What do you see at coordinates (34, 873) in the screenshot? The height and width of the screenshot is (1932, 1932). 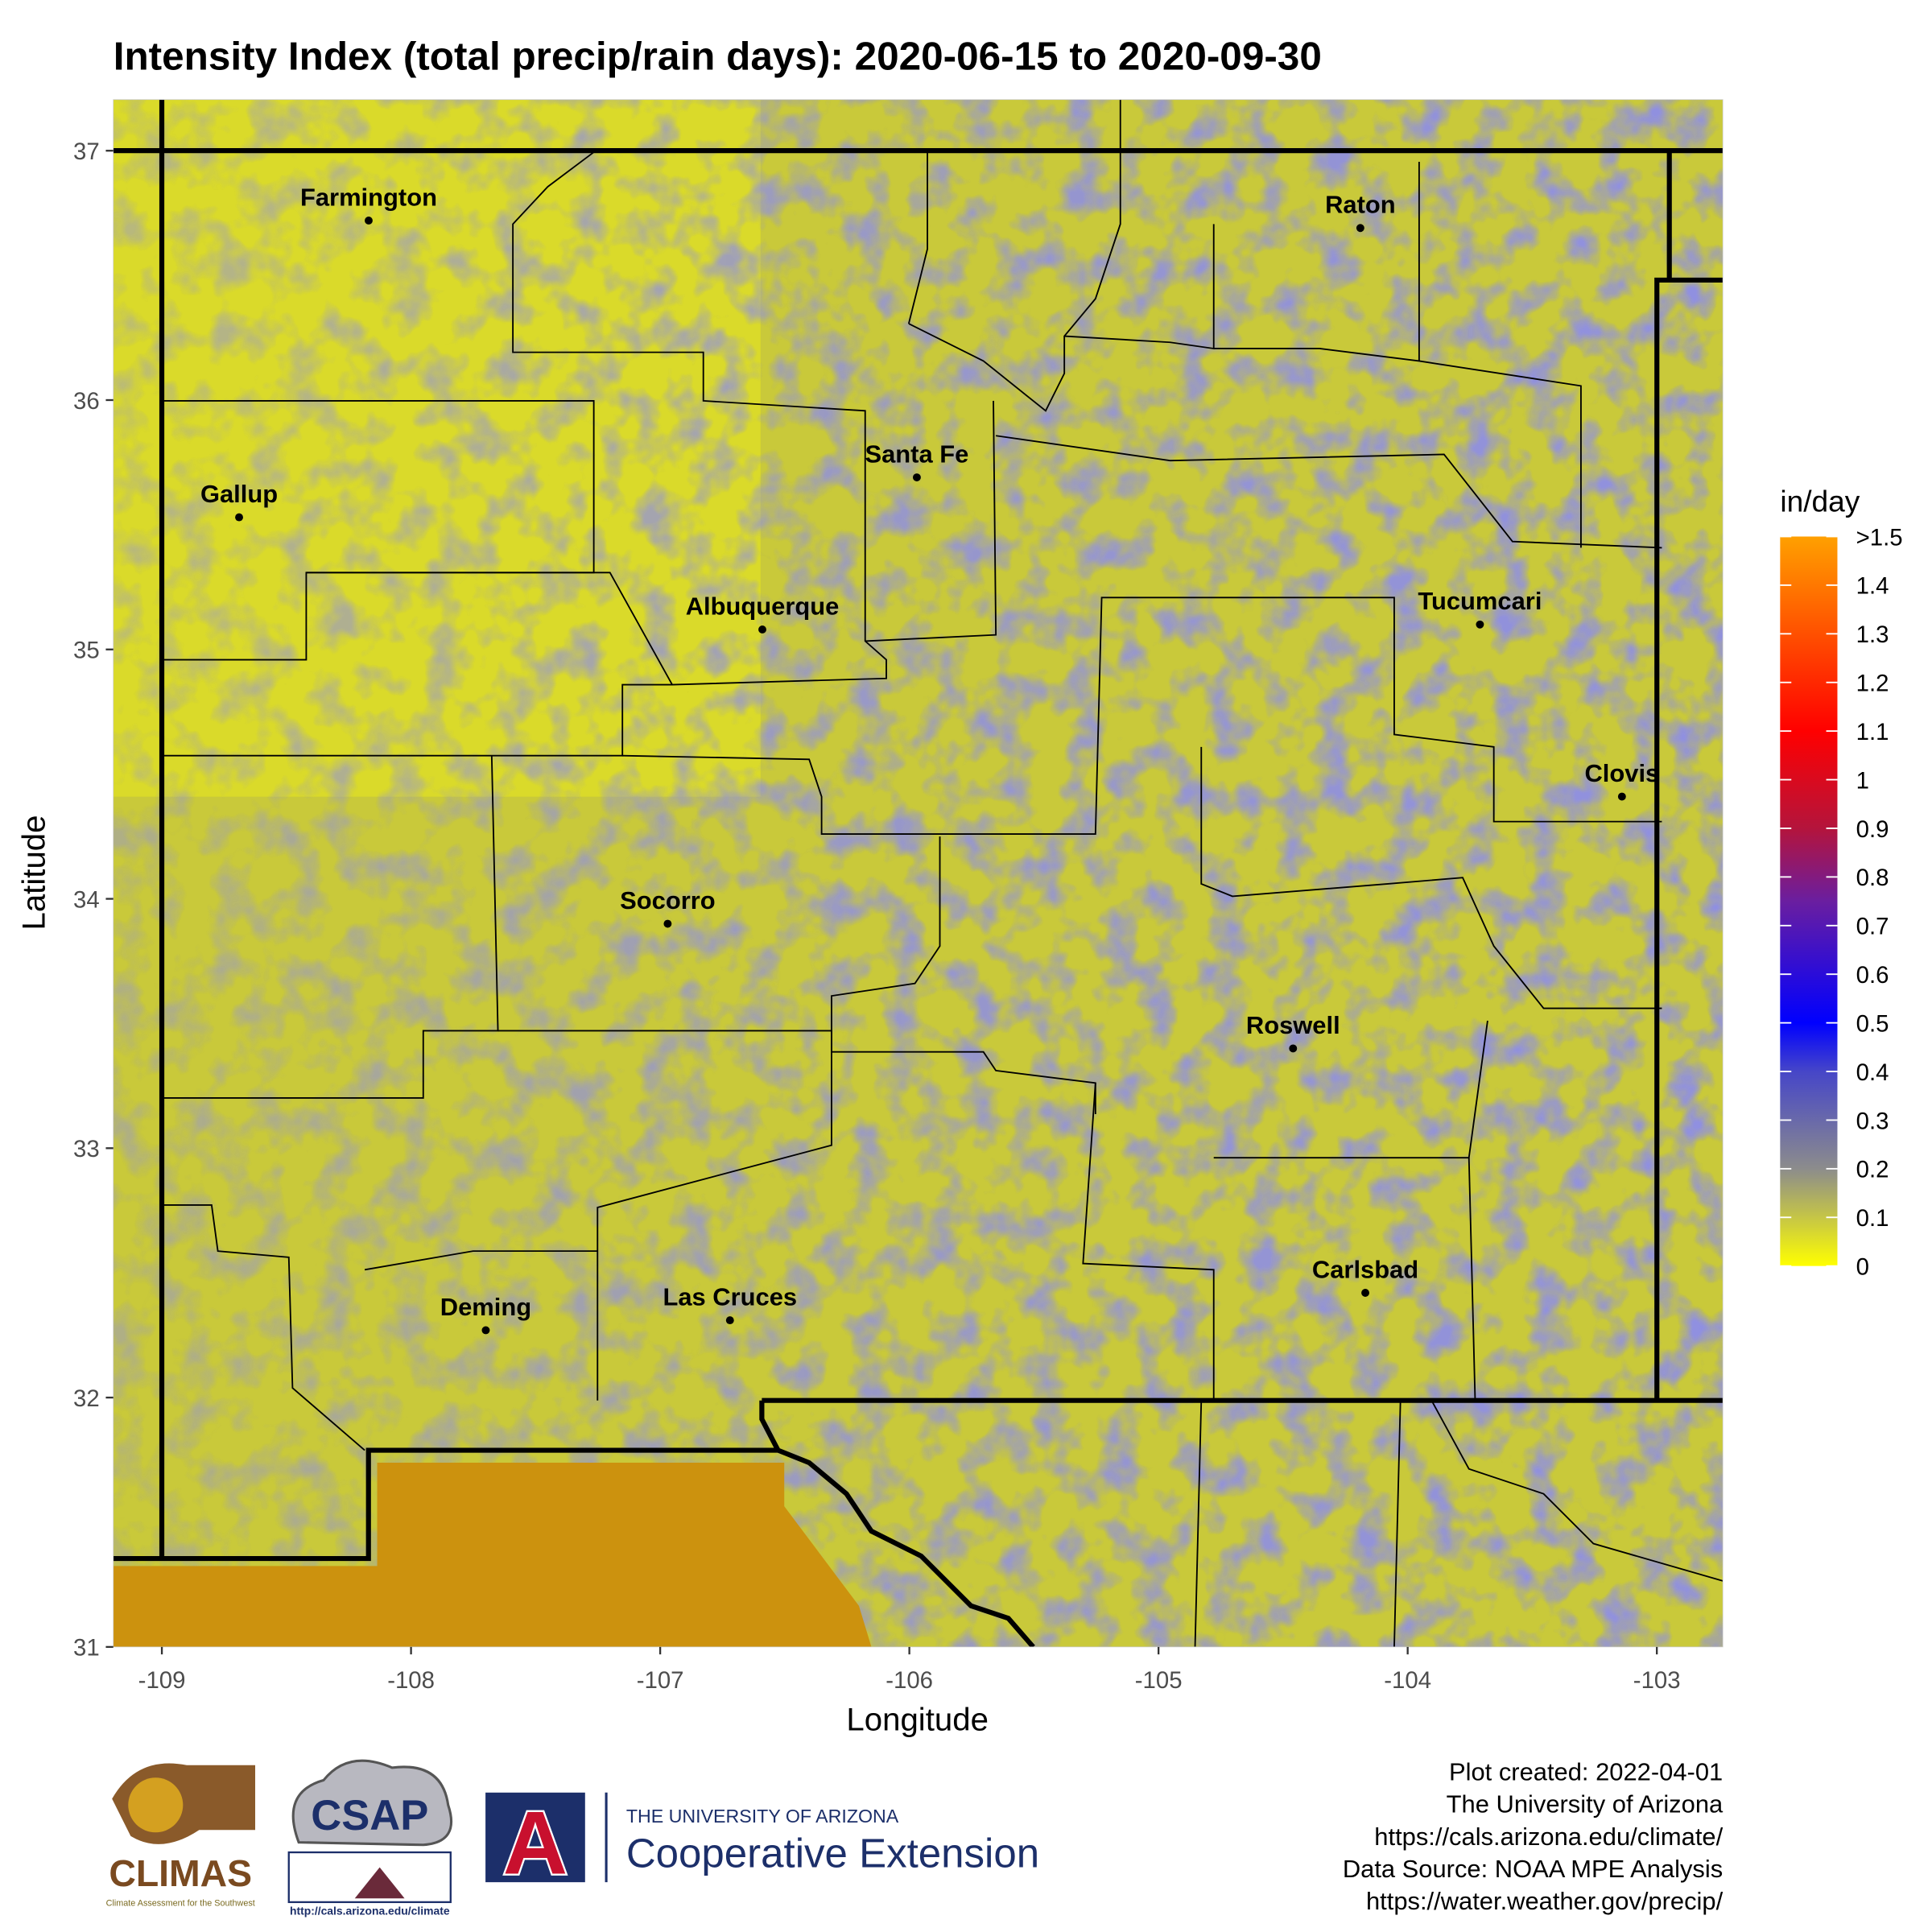 I see `y-axis-label: Latitude` at bounding box center [34, 873].